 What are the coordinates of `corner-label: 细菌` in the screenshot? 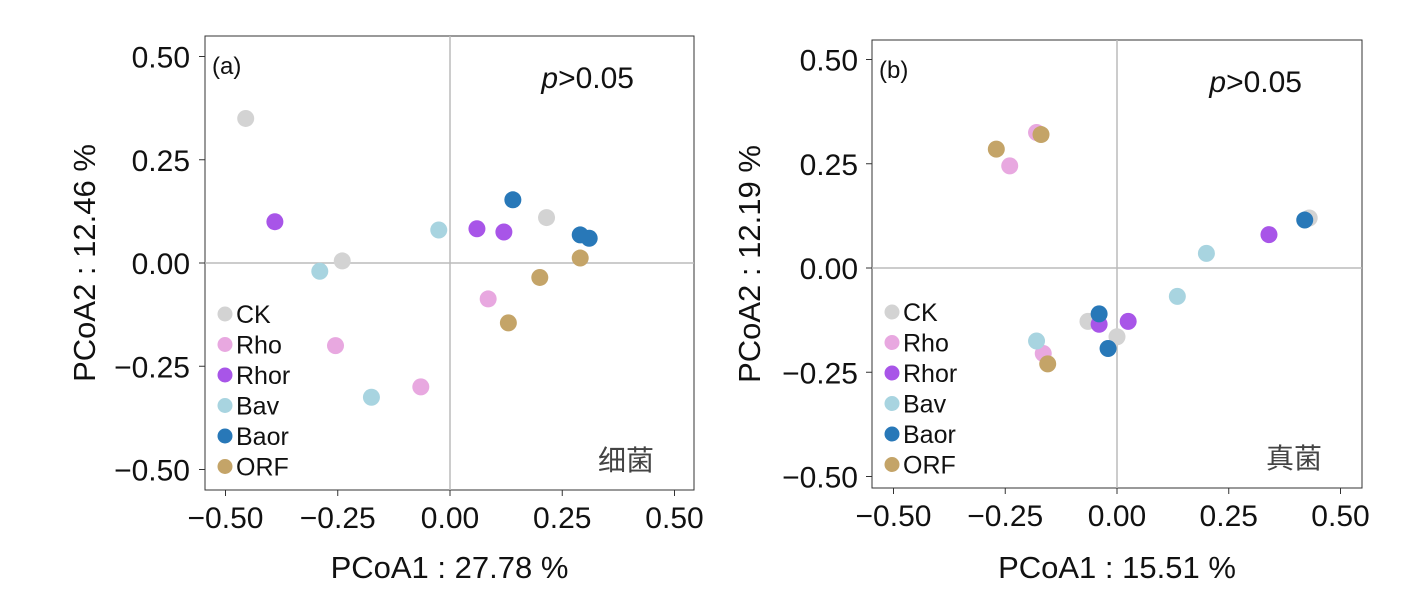 It's located at (626, 460).